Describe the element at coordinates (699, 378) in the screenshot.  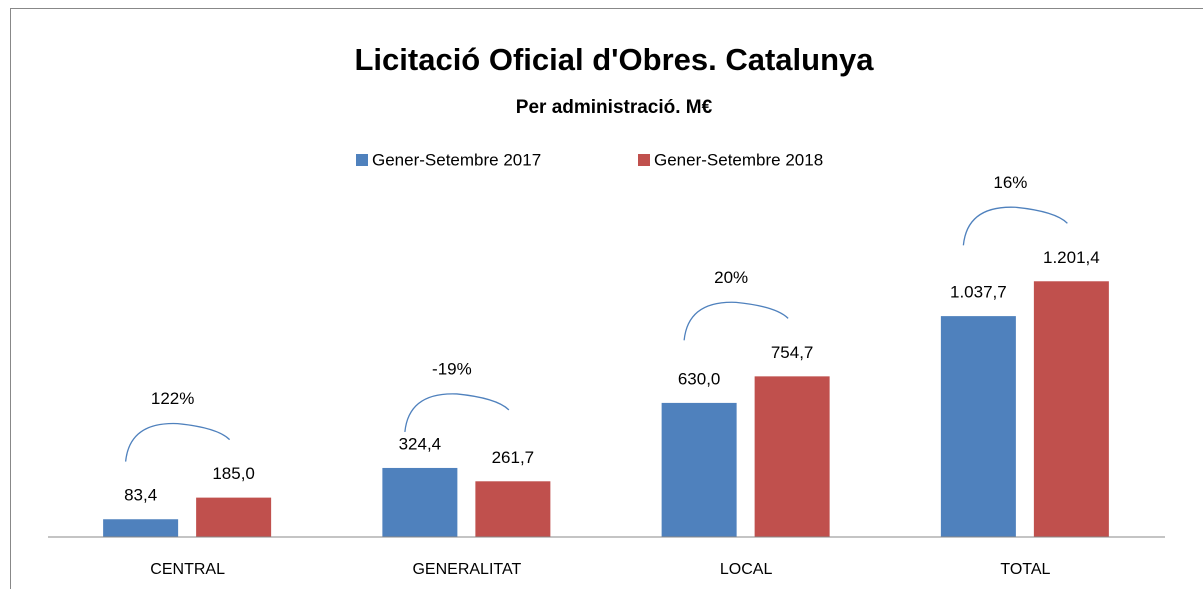
I see `value-label: 630,0` at that location.